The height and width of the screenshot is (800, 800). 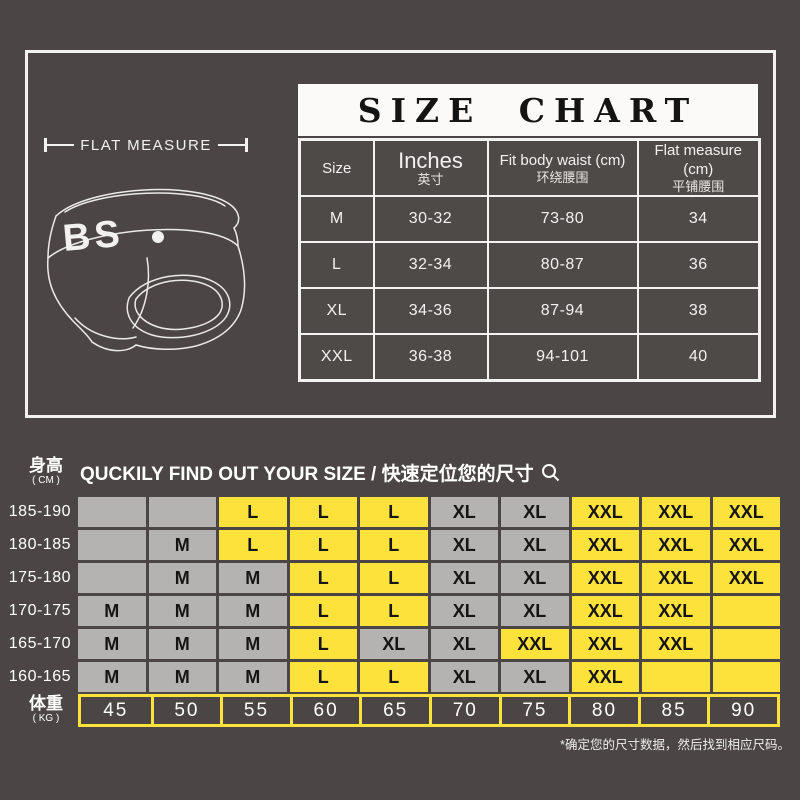 I want to click on height-range-label: 175-180, so click(x=39, y=577).